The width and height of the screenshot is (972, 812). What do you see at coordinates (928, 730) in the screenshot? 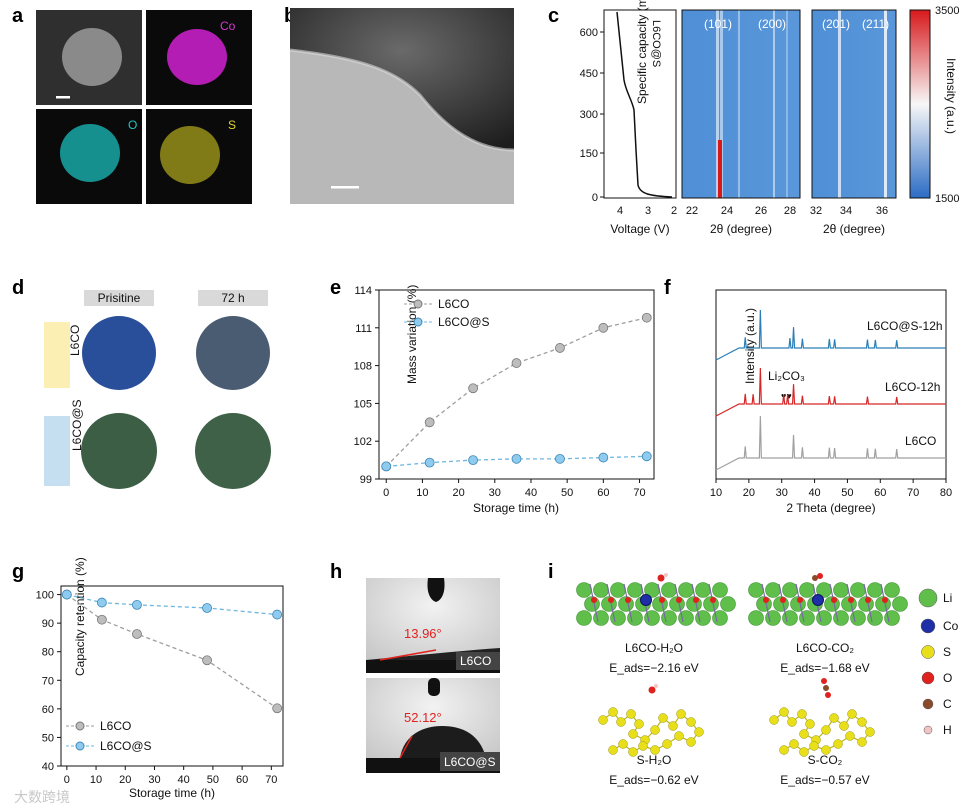
I see `legend-atom-H` at bounding box center [928, 730].